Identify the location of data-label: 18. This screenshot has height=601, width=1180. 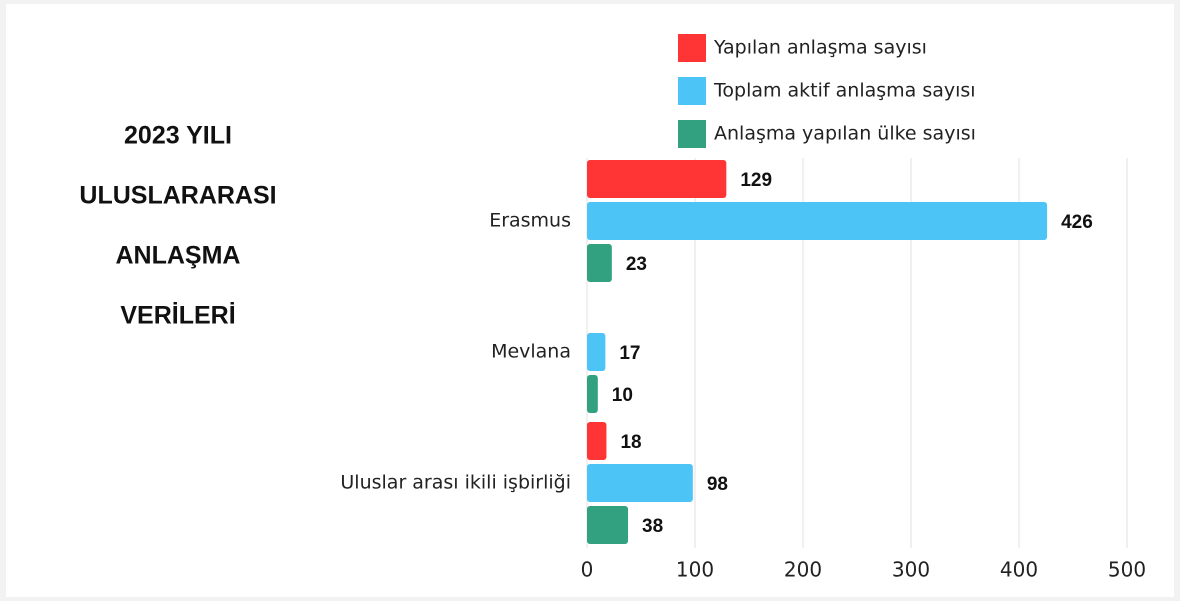
(630, 442).